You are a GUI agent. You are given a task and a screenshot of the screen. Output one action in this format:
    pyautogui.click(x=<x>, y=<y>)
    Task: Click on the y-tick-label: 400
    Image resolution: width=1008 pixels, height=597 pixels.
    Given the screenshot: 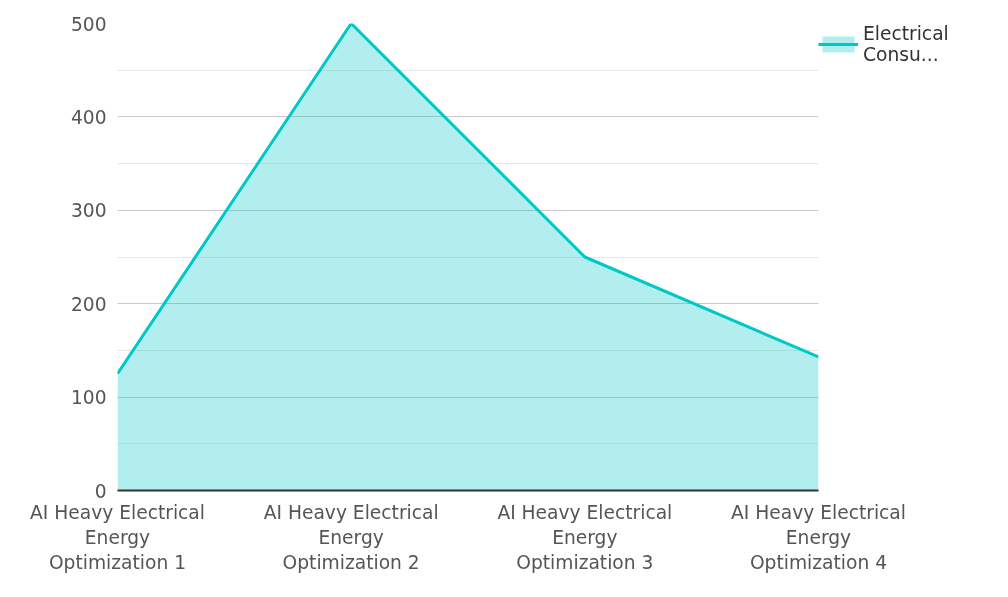 What is the action you would take?
    pyautogui.click(x=88, y=117)
    